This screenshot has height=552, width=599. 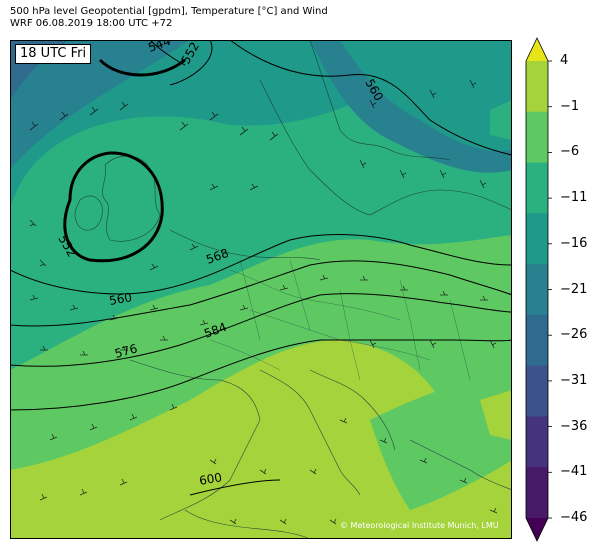 I want to click on colorbar-tick-label: −21, so click(x=574, y=289).